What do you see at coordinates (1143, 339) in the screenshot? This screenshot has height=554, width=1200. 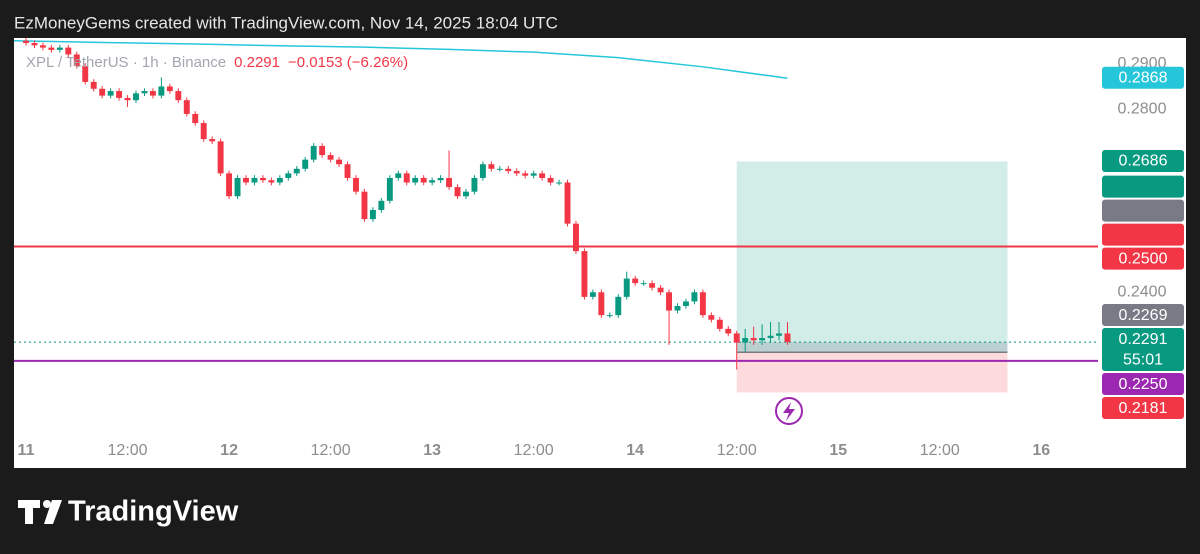 I see `price-tag-label: 0.2291` at bounding box center [1143, 339].